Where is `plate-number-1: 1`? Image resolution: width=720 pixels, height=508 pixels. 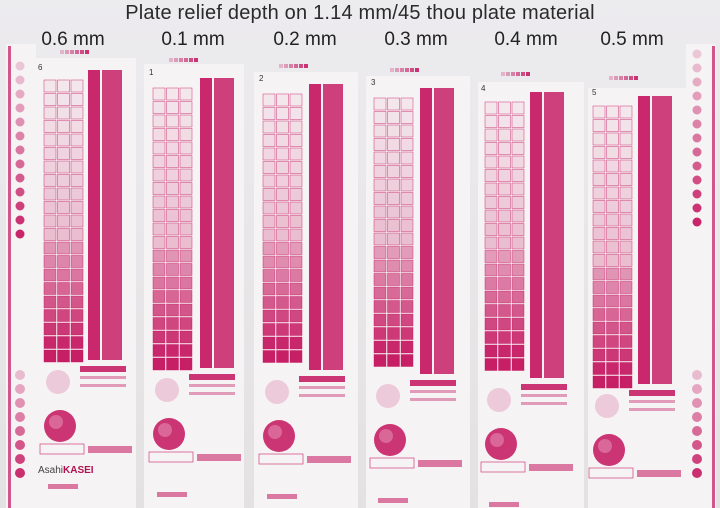
plate-number-1: 1 is located at coordinates (151, 72).